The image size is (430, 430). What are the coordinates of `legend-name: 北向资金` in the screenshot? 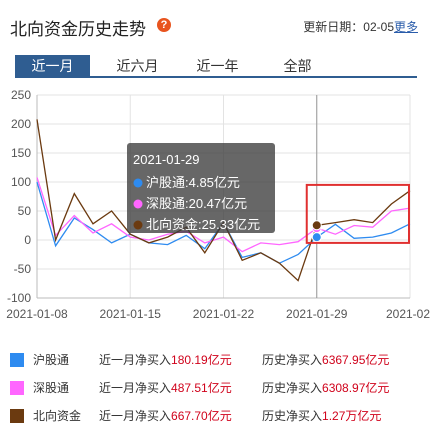 It's located at (57, 416).